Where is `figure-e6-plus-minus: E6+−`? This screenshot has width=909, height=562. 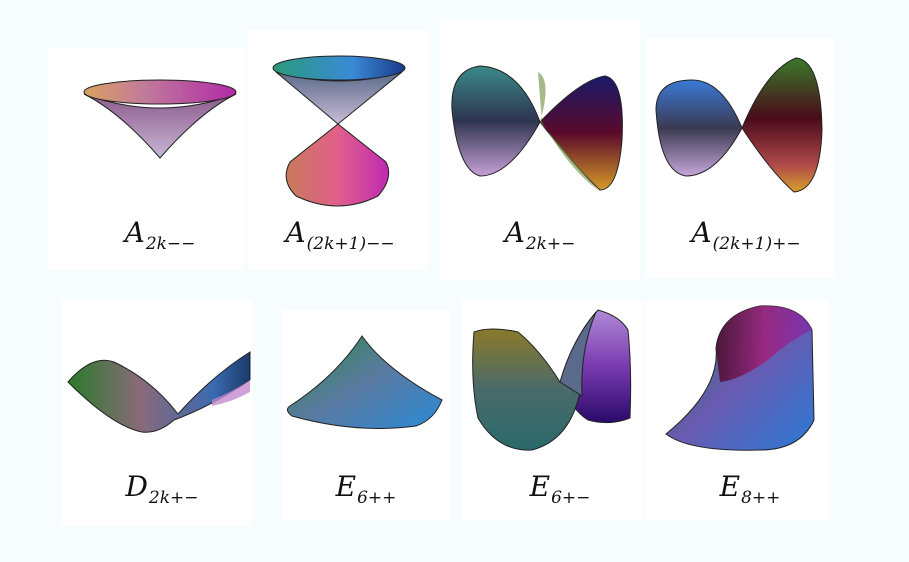 figure-e6-plus-minus: E6+− is located at coordinates (560, 404).